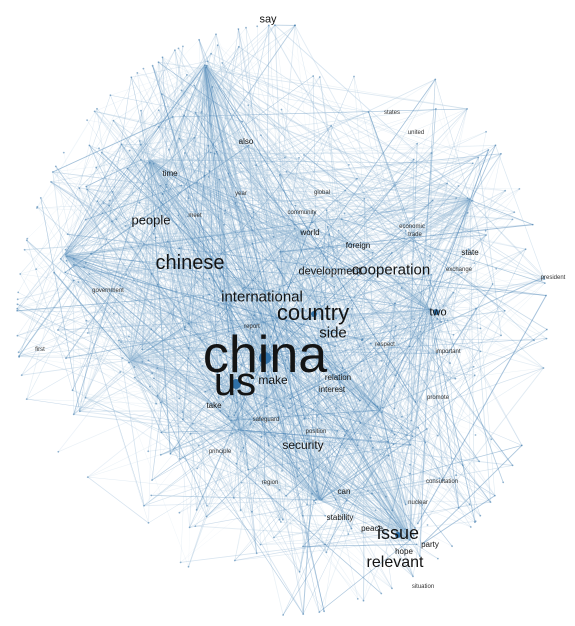 The height and width of the screenshot is (626, 575). I want to click on word-people: people, so click(151, 220).